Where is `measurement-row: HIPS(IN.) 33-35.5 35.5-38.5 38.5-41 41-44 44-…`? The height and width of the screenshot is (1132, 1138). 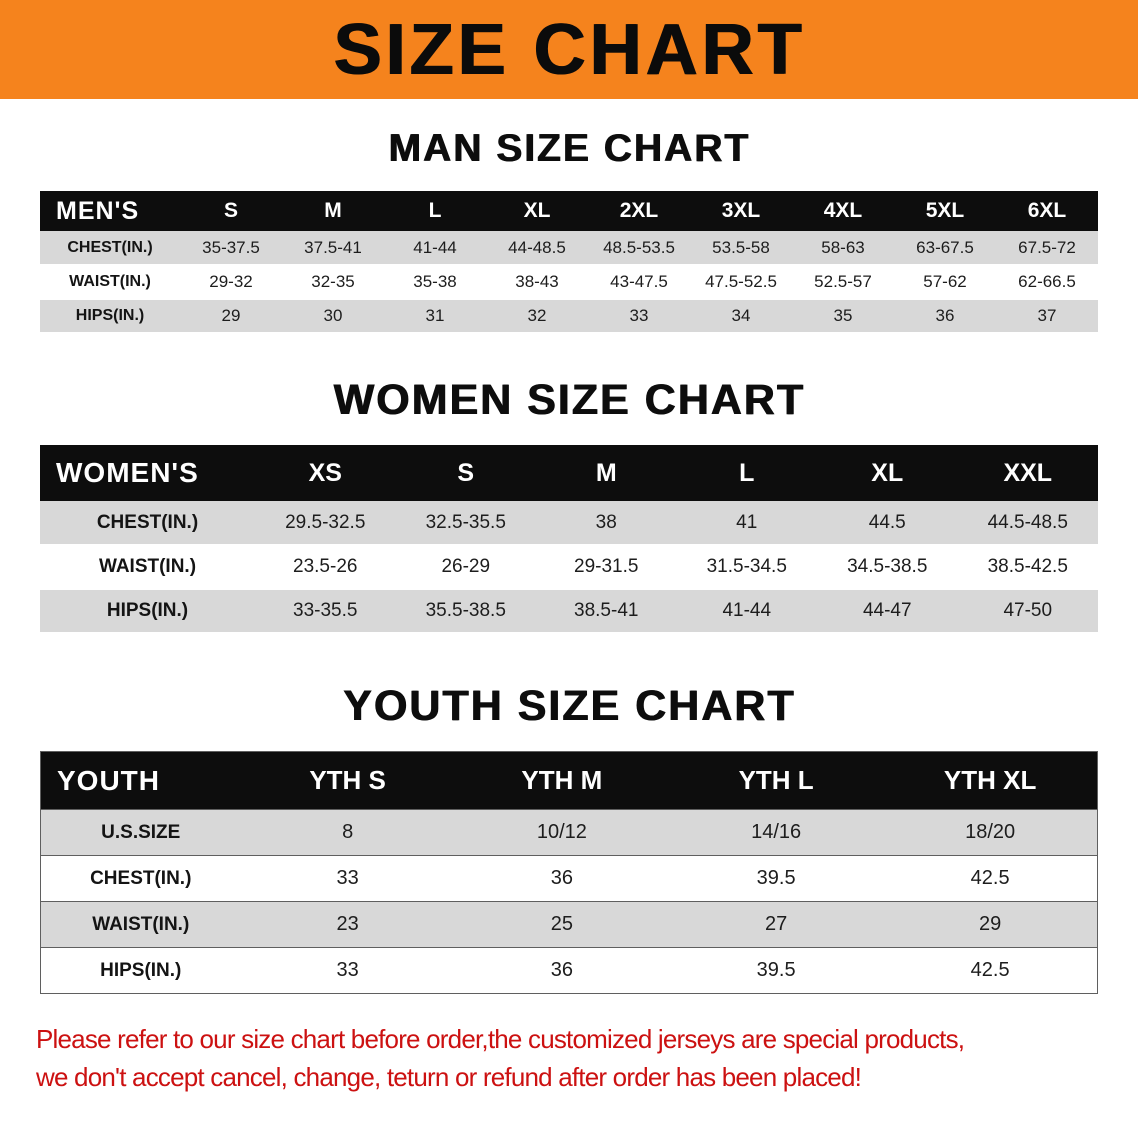 measurement-row: HIPS(IN.) 33-35.5 35.5-38.5 38.5-41 41-44 44-… is located at coordinates (569, 611).